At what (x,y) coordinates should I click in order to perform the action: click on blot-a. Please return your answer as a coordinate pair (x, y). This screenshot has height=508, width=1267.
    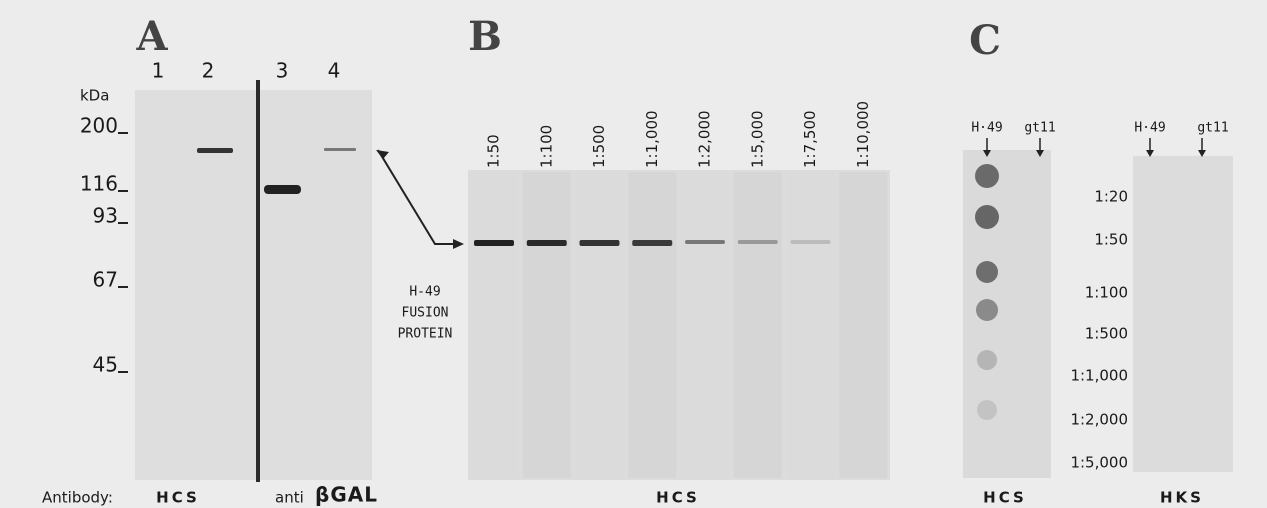
    Looking at the image, I should click on (253, 285).